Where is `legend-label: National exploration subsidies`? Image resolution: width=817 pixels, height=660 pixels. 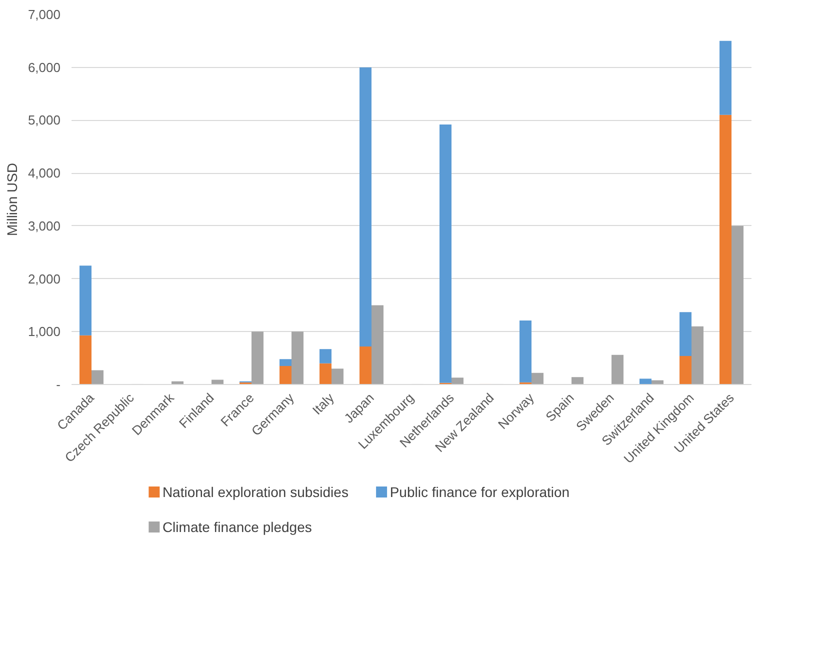
legend-label: National exploration subsidies is located at coordinates (255, 492).